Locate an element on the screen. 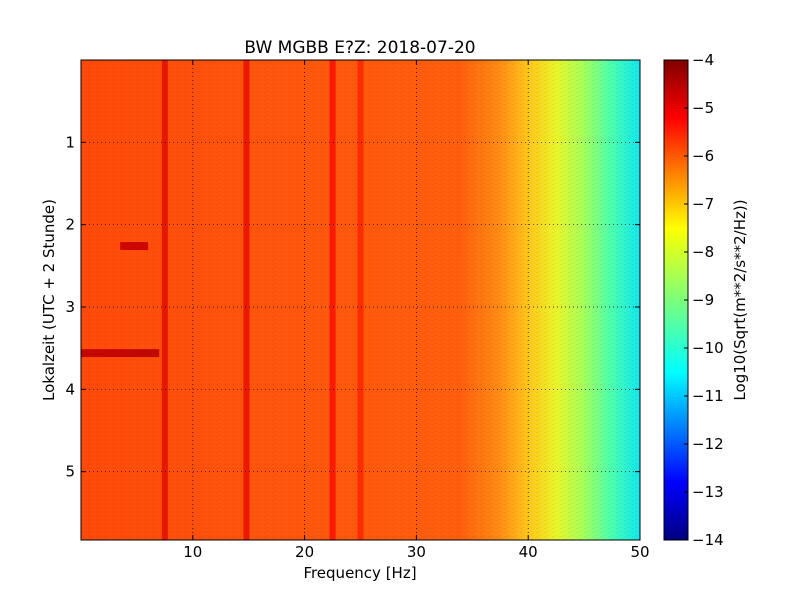 This screenshot has width=800, height=600. x-axis-label: Frequency [Hz] is located at coordinates (359, 573).